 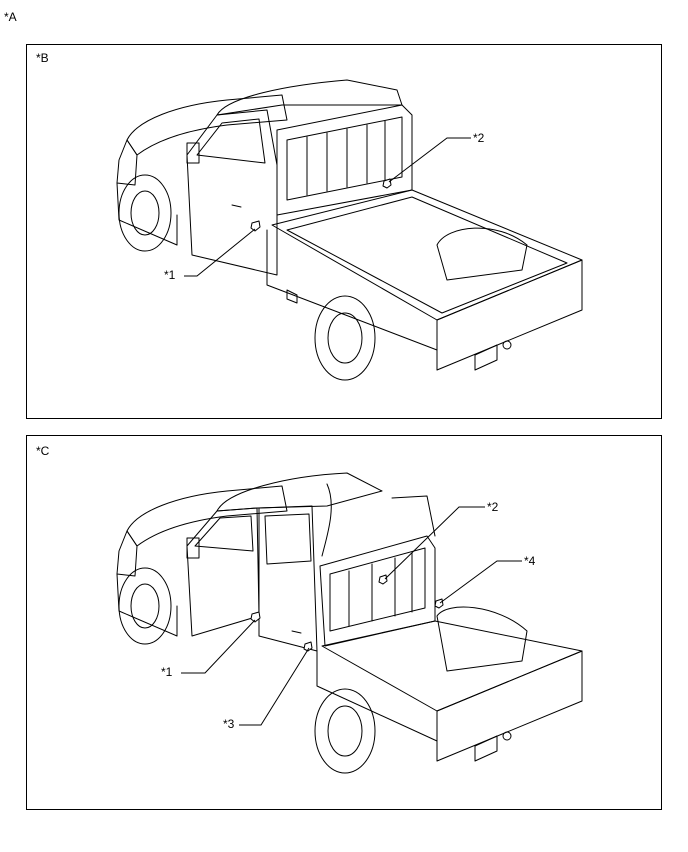 I want to click on clip-3-icon, so click(x=308, y=646).